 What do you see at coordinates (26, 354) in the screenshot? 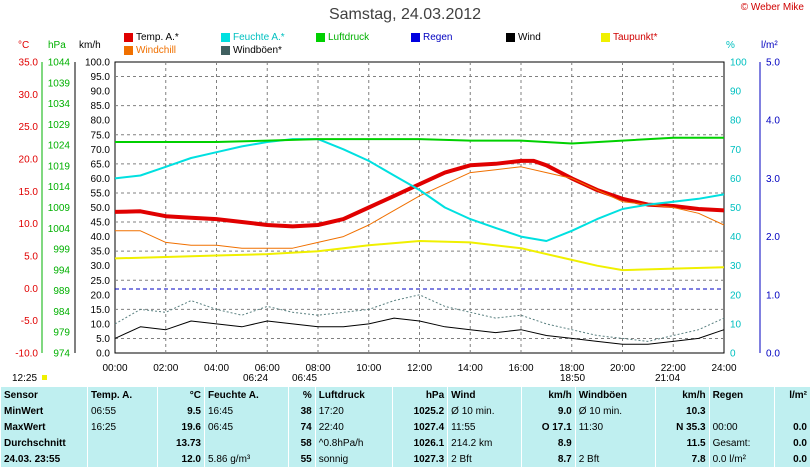
I see `temp-tick-label: -10.0` at bounding box center [26, 354].